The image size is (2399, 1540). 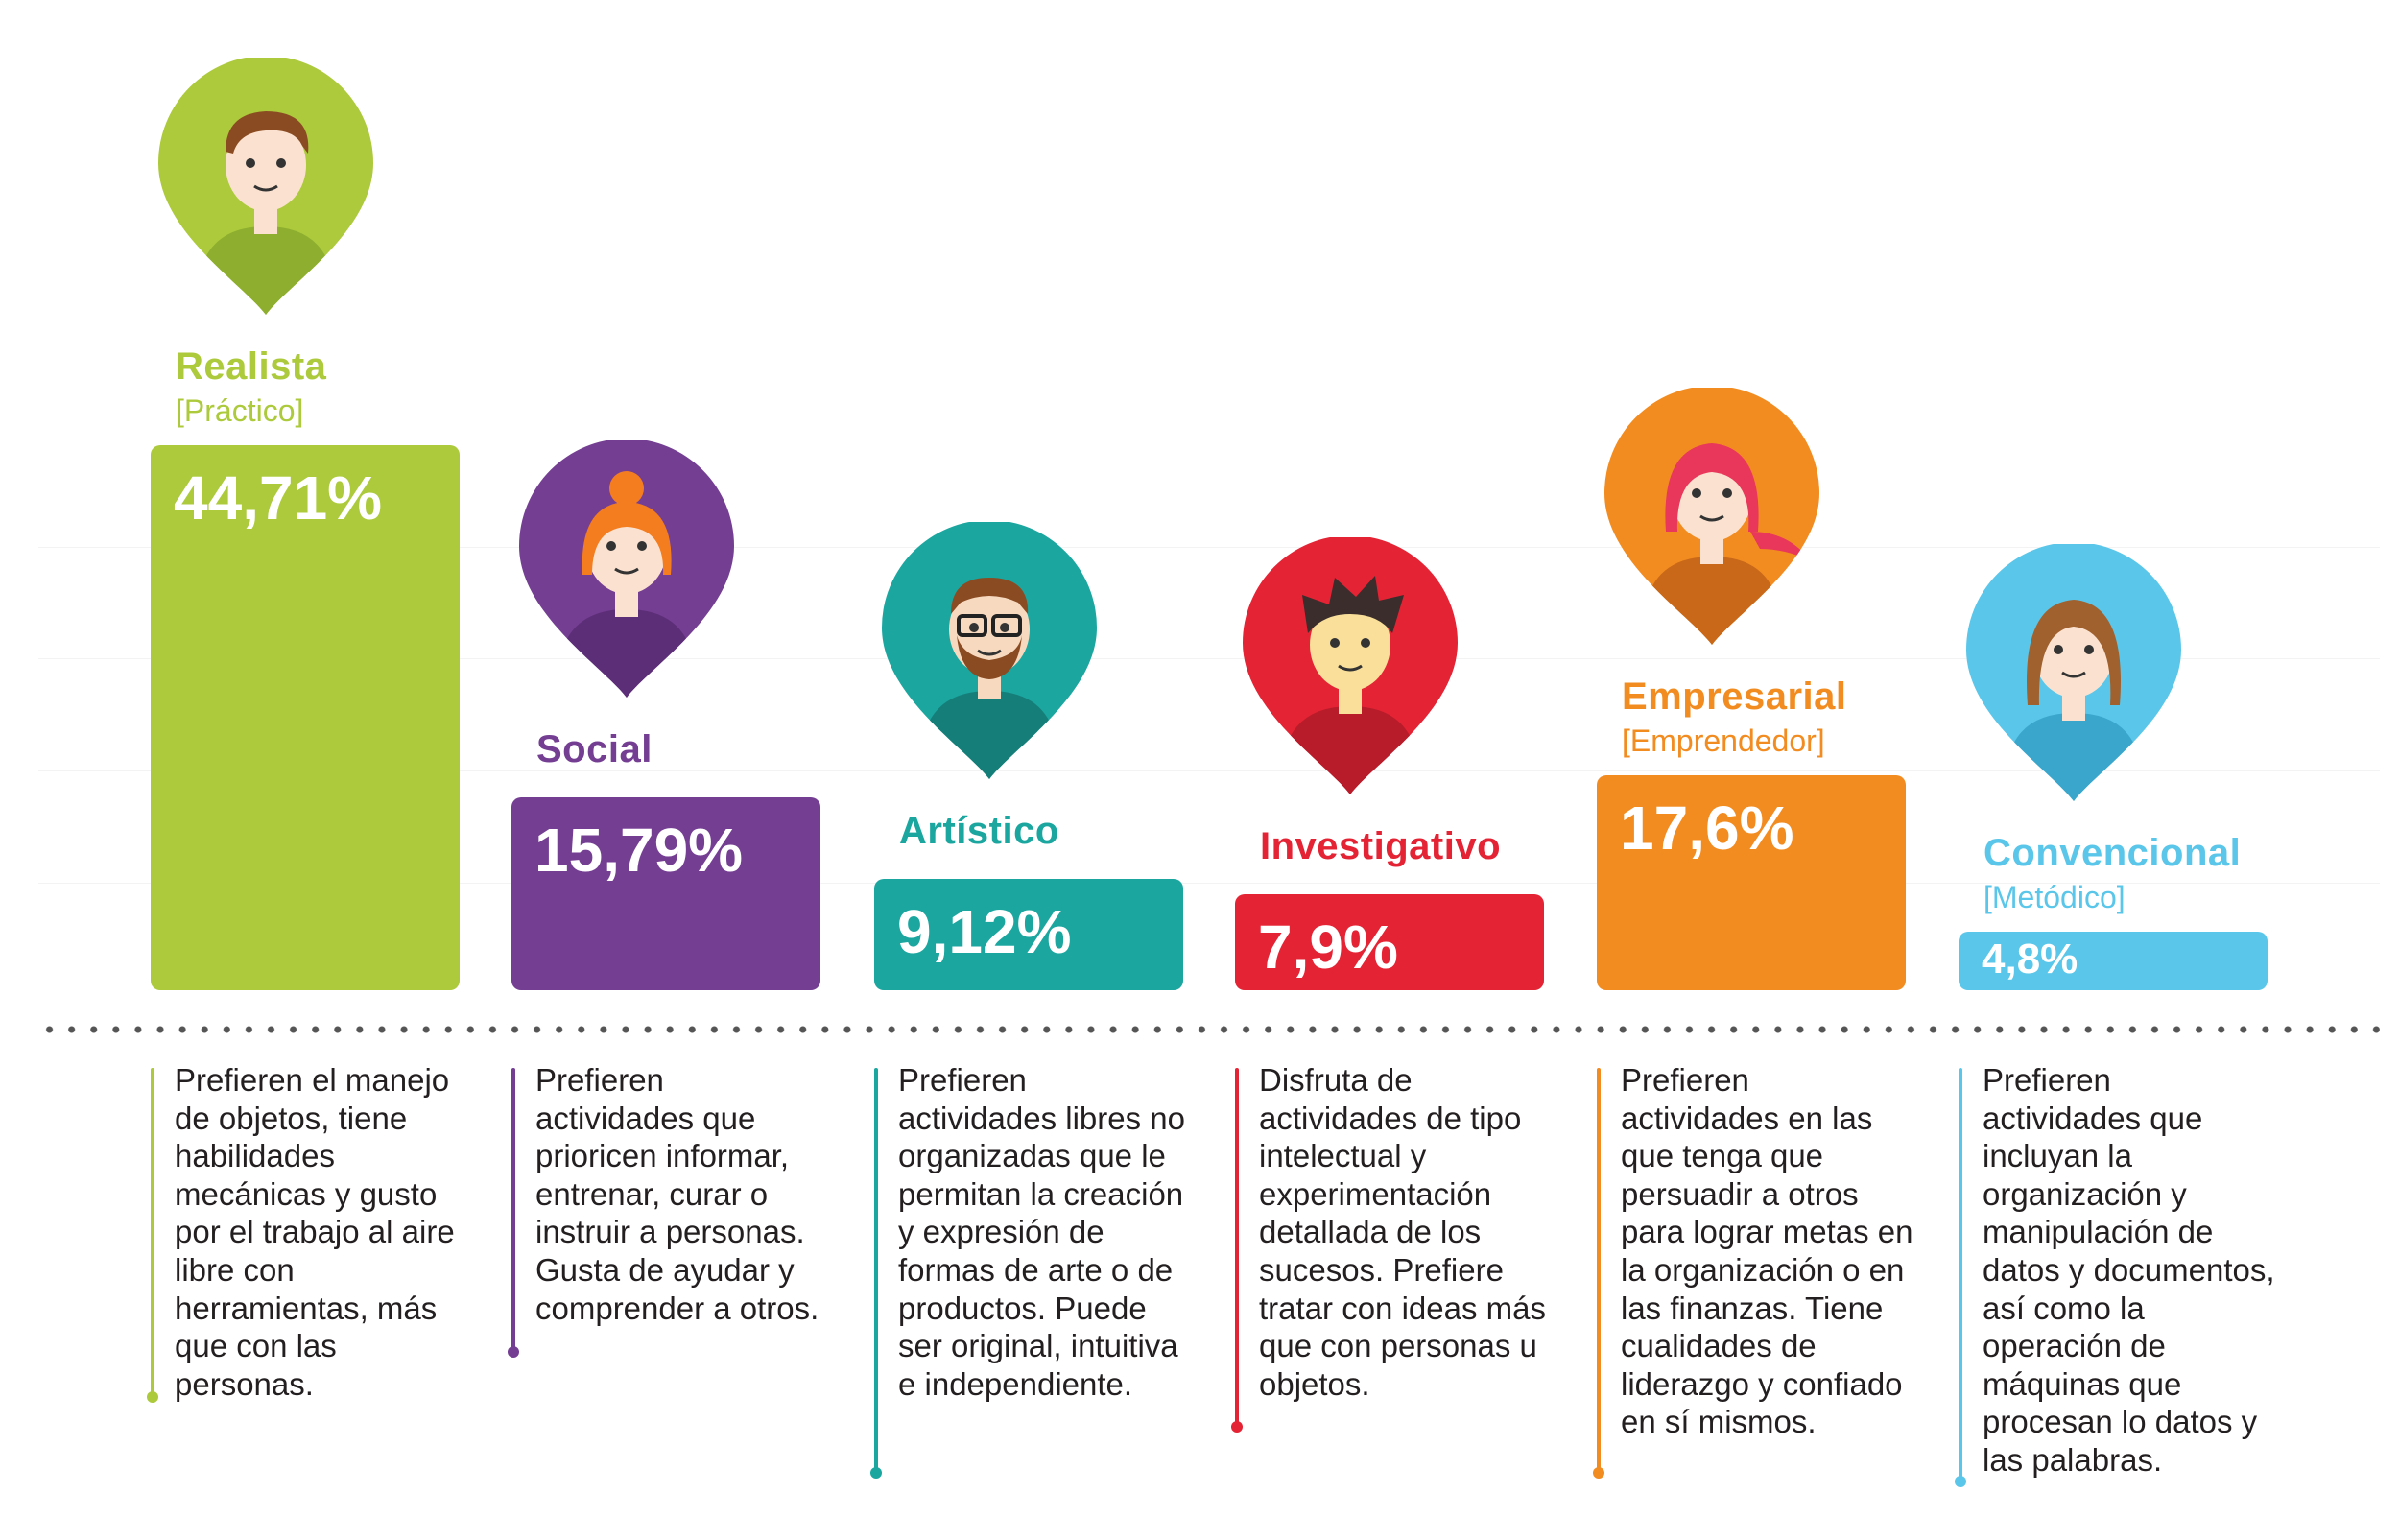 What do you see at coordinates (1350, 671) in the screenshot?
I see `avatar-spiky-hair-boy-icon` at bounding box center [1350, 671].